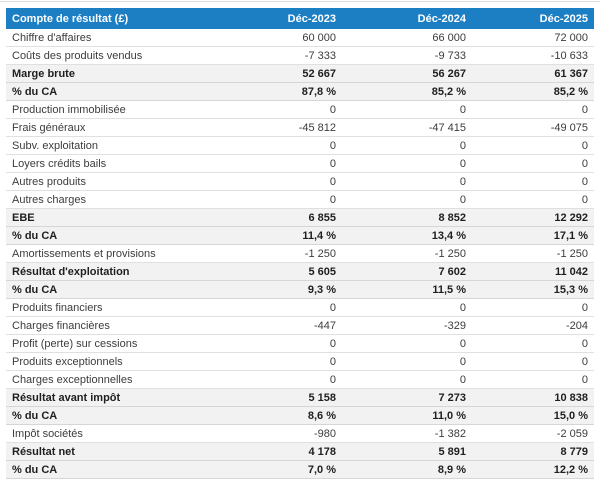  What do you see at coordinates (452, 271) in the screenshot?
I see `cell-value: 7 602` at bounding box center [452, 271].